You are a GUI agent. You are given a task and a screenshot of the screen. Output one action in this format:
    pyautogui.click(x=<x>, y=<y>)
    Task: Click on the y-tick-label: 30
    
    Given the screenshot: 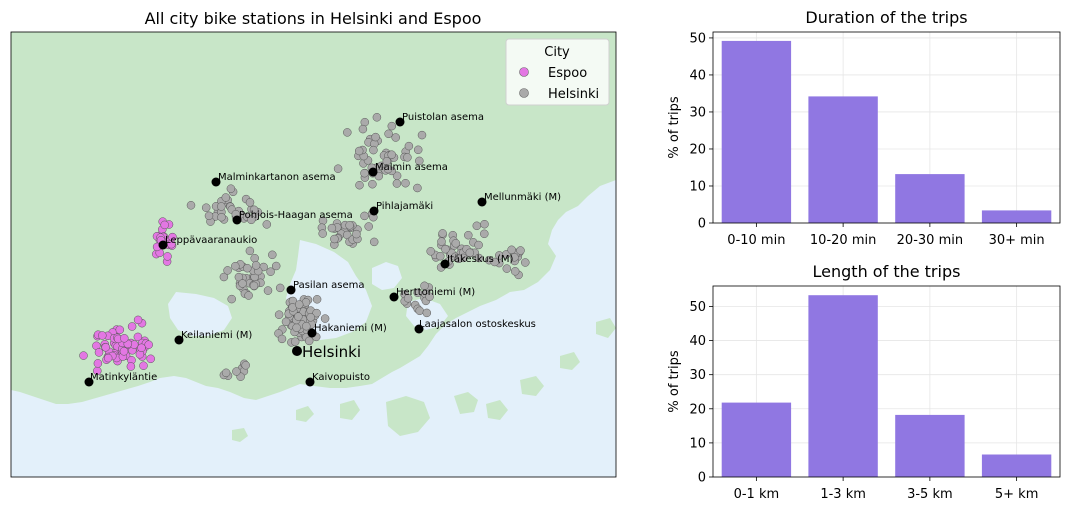 What is the action you would take?
    pyautogui.click(x=697, y=375)
    